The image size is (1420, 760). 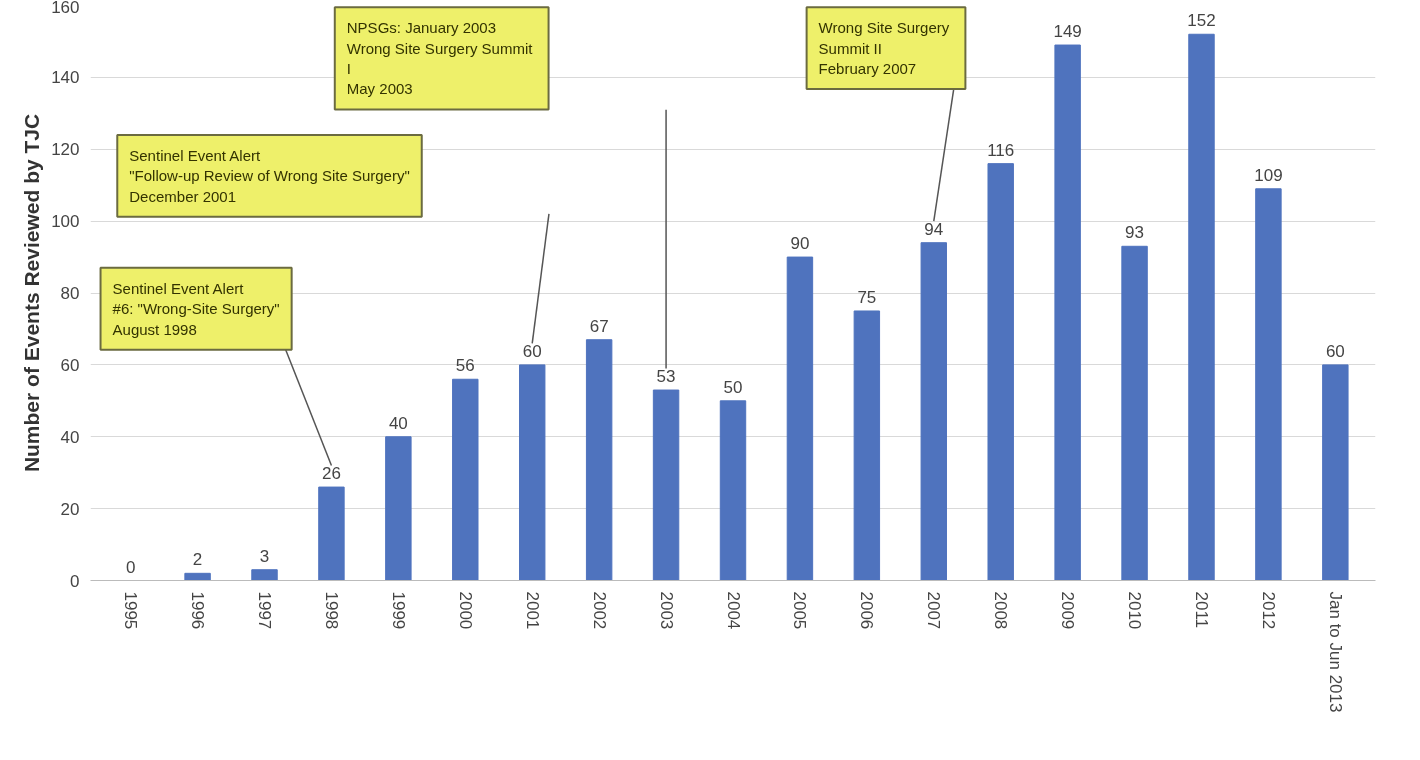 I want to click on x-tick-label: 1995, so click(x=131, y=610).